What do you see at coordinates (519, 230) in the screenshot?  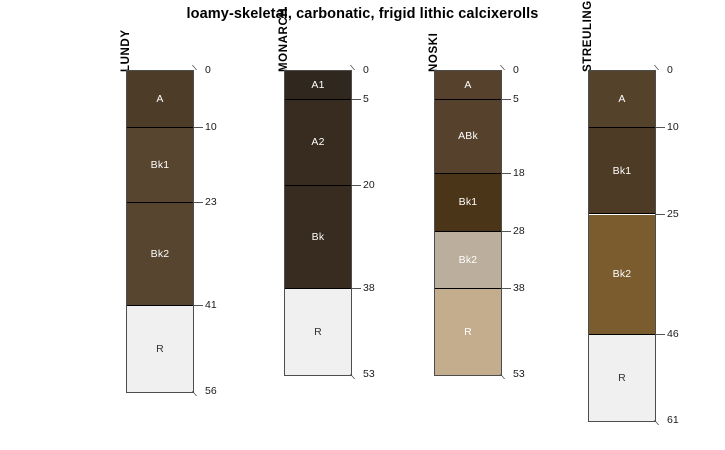 I see `axis-tick-label: 28` at bounding box center [519, 230].